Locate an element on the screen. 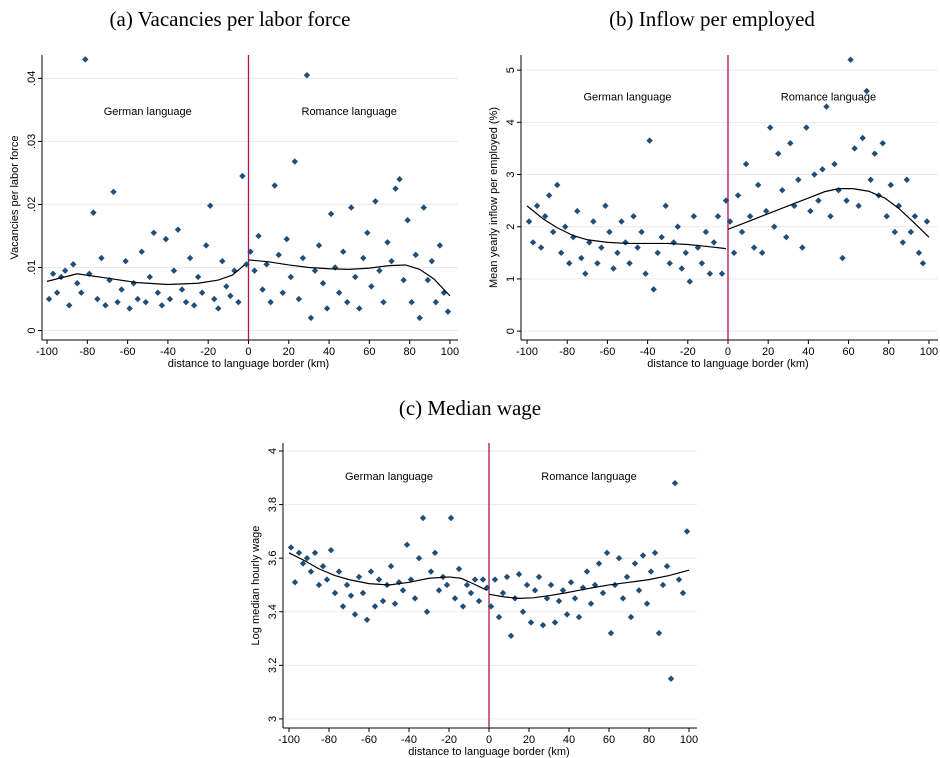  panel-title: (a) Vacancies per labor force is located at coordinates (230, 19).